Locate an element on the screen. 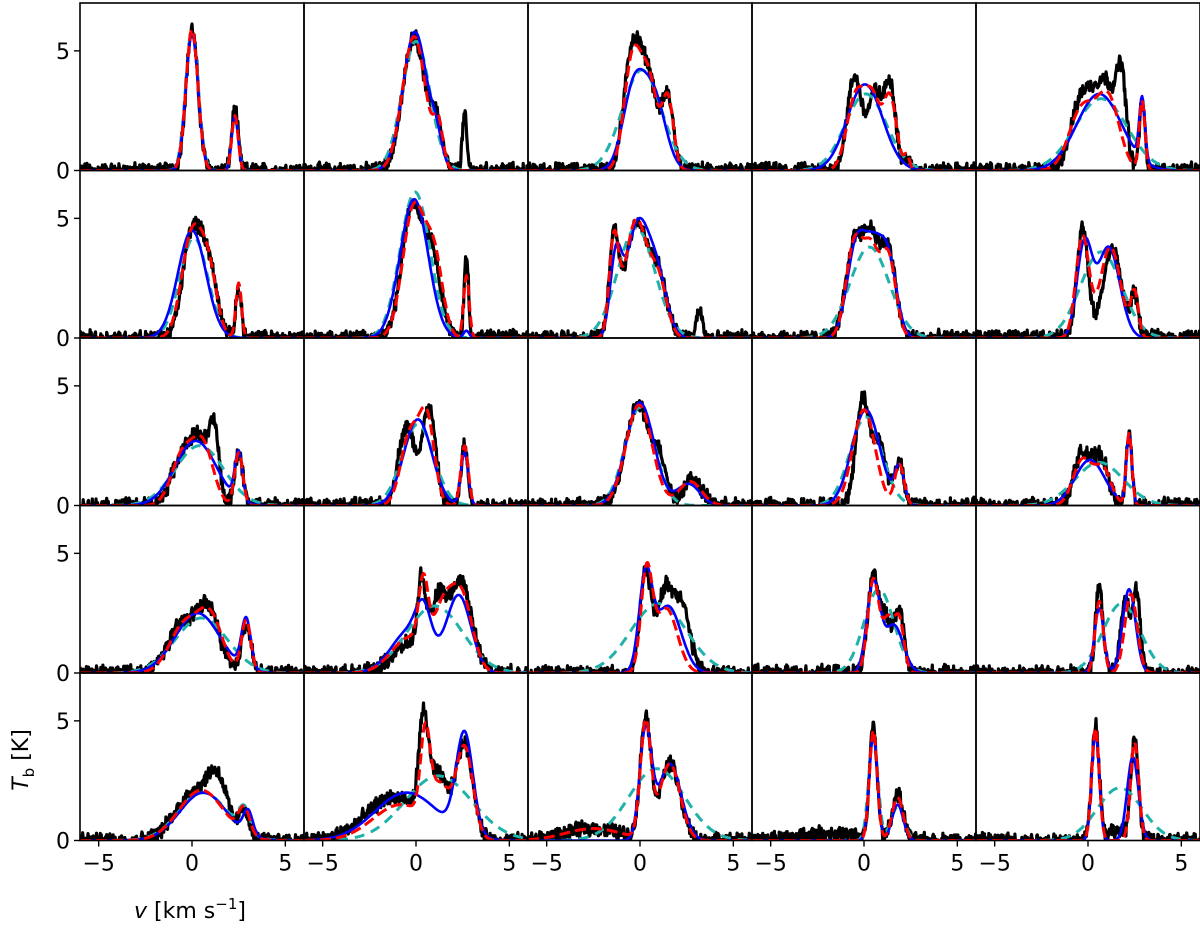 The height and width of the screenshot is (930, 1200). panel-r3-c0 is located at coordinates (192, 589).